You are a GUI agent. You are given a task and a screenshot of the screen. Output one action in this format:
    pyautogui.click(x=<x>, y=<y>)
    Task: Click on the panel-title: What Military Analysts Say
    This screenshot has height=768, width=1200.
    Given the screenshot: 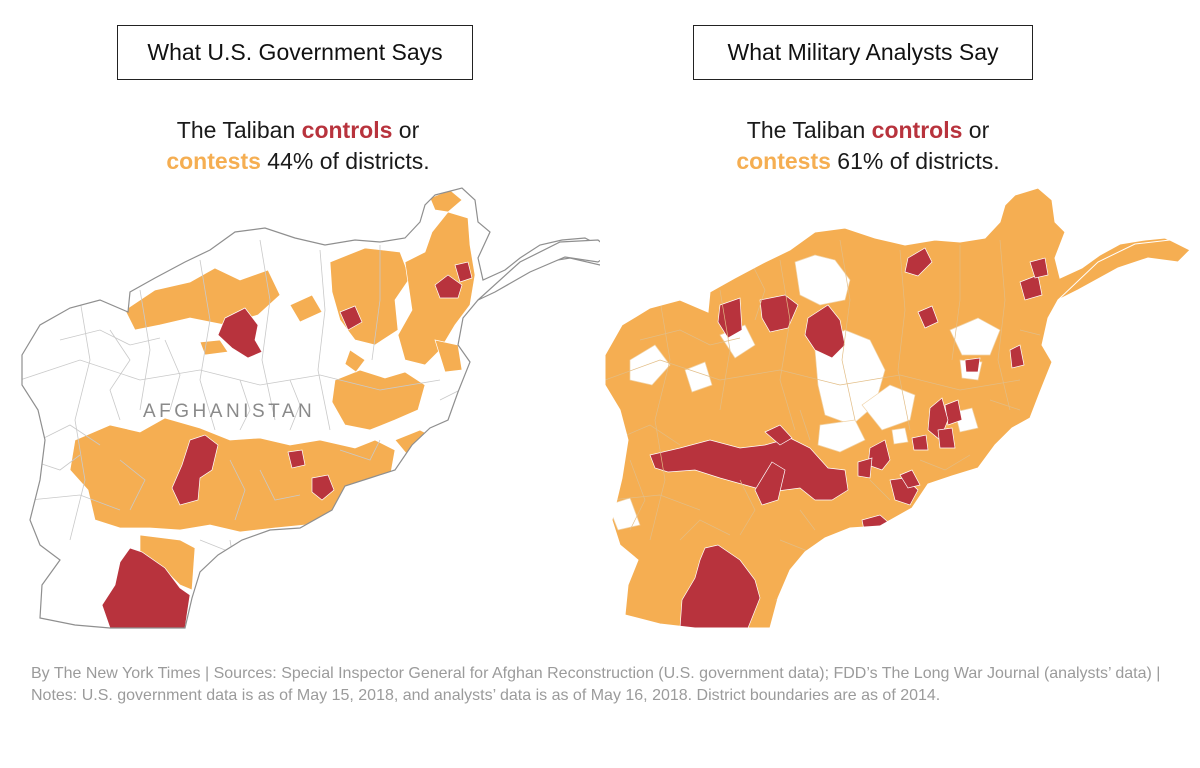 What is the action you would take?
    pyautogui.click(x=863, y=52)
    